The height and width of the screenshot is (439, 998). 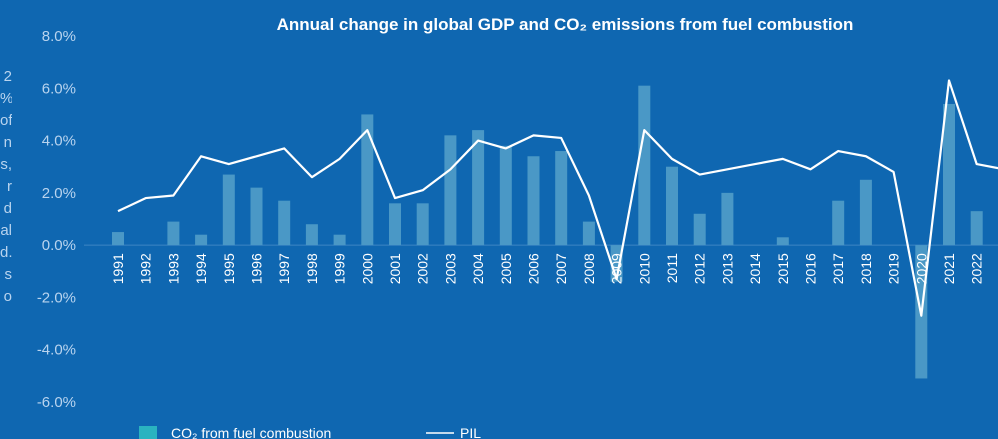 I want to click on x-tick-label: 2010, so click(x=644, y=268).